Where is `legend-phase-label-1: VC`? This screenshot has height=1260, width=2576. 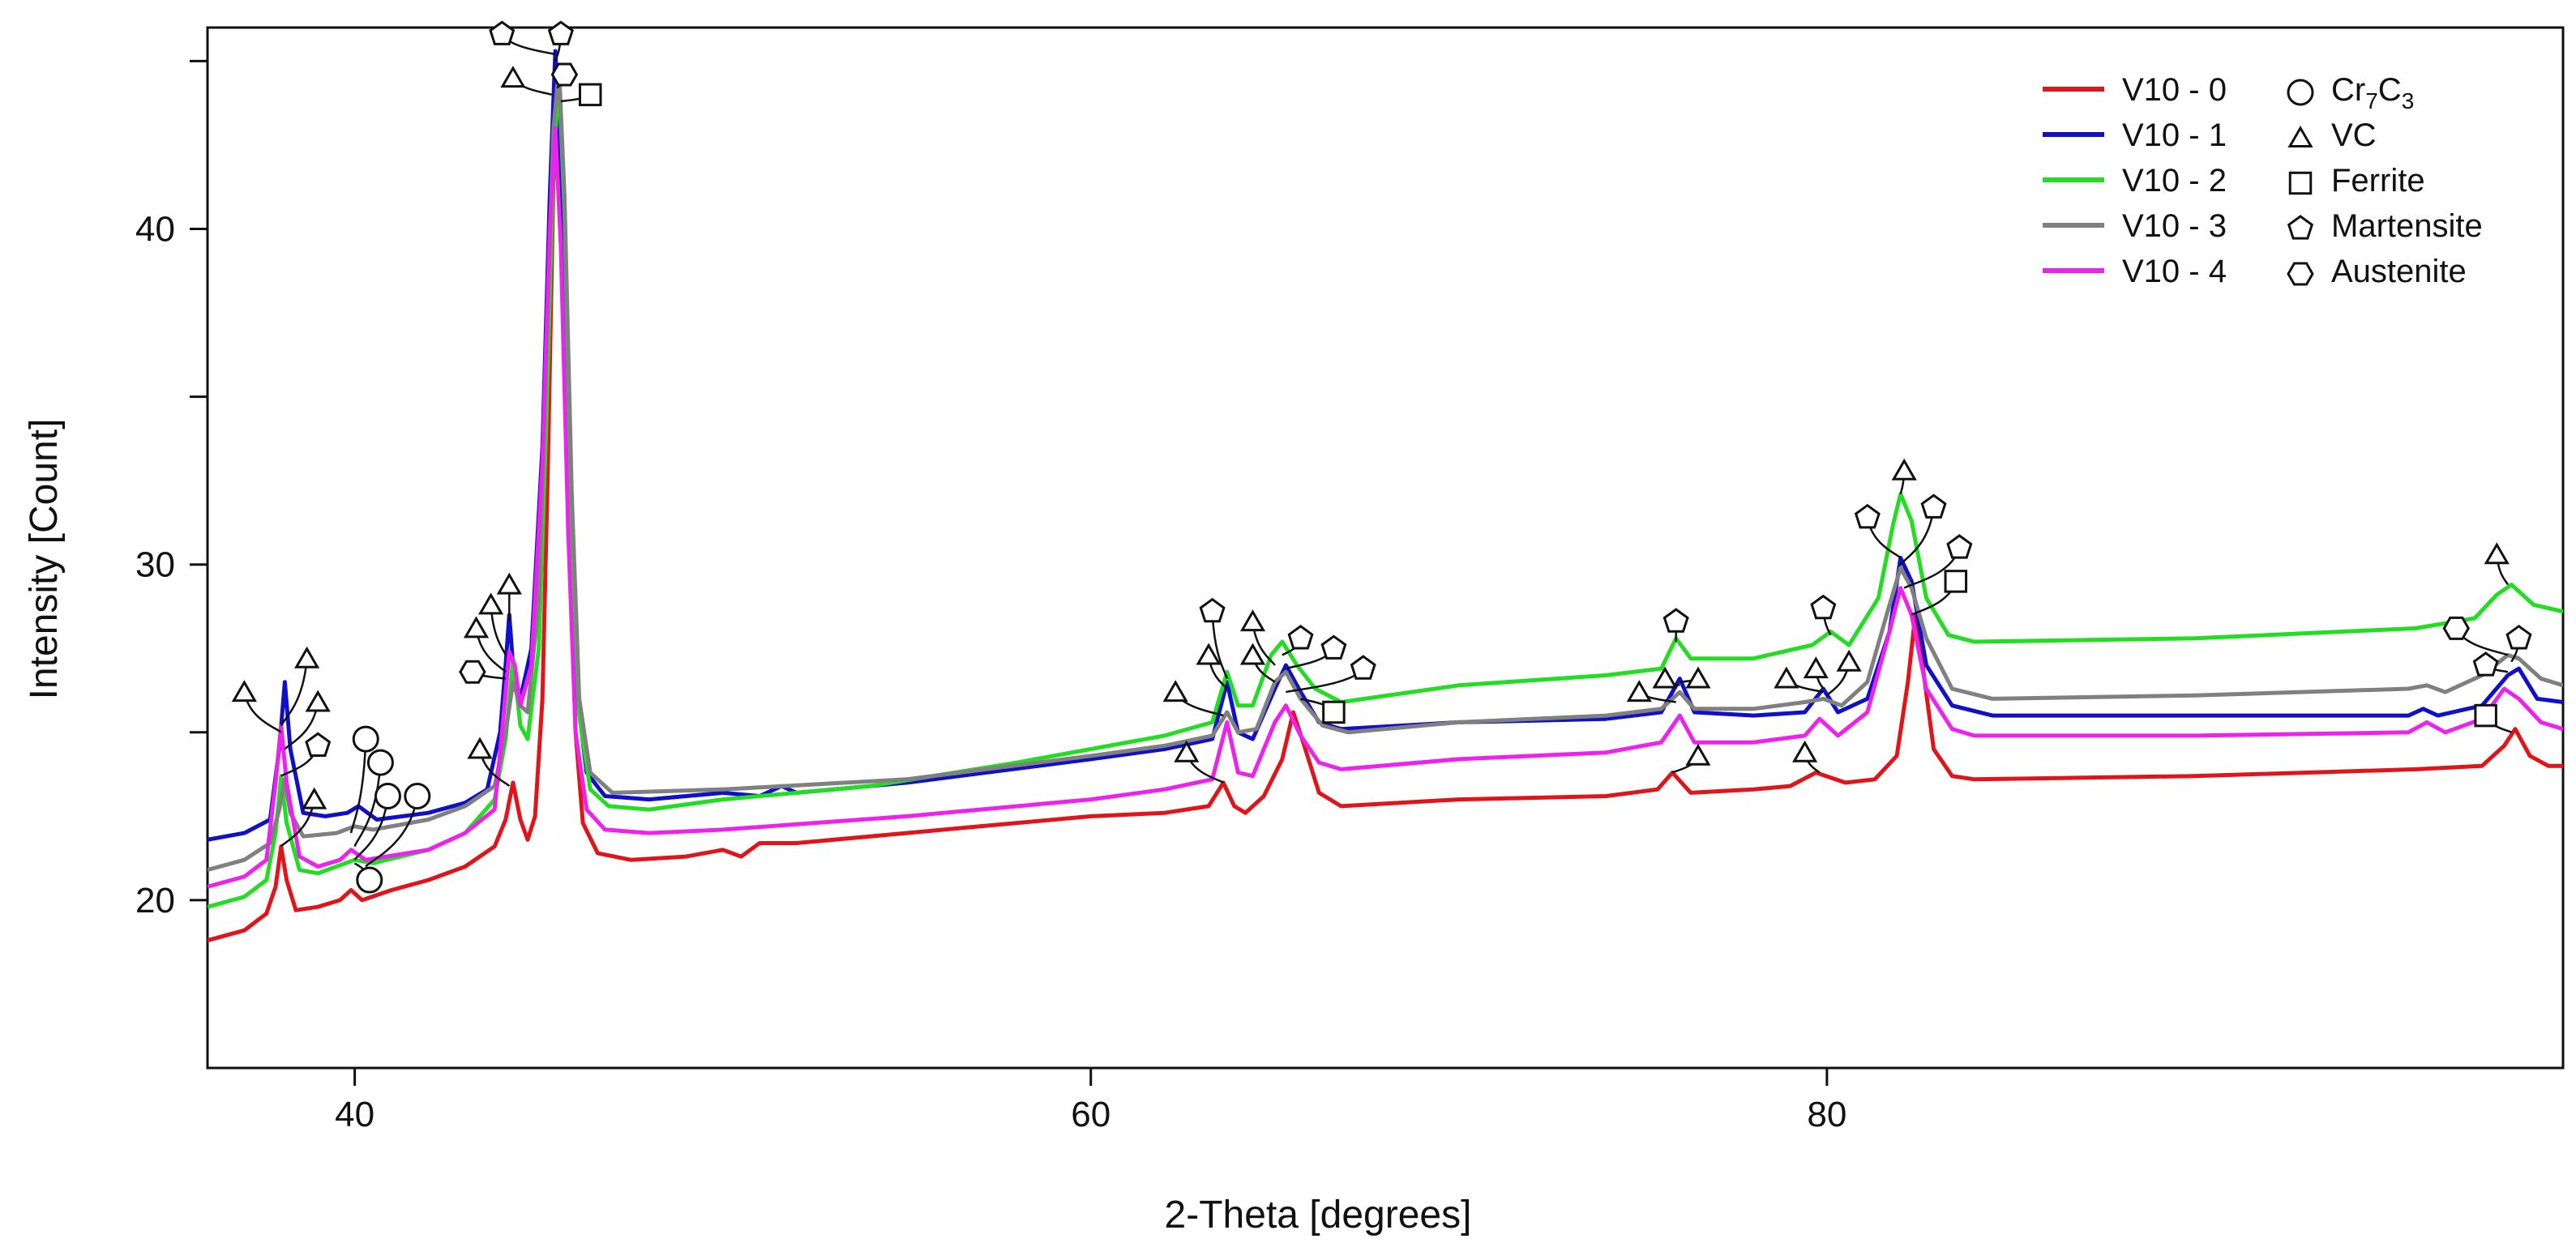
legend-phase-label-1: VC is located at coordinates (2354, 135).